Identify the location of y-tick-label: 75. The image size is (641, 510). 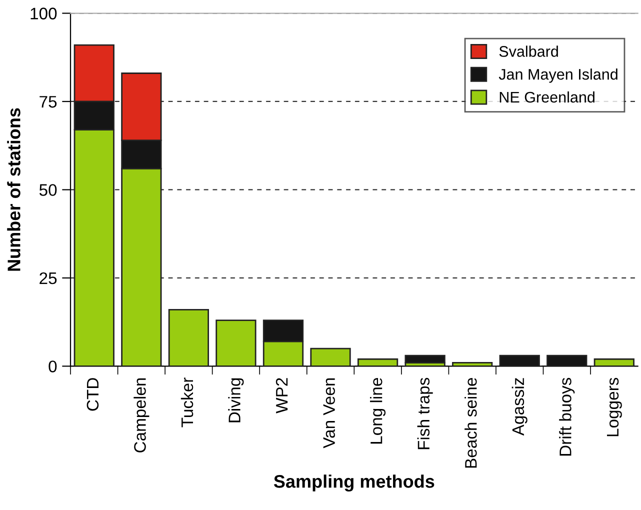
(48, 102).